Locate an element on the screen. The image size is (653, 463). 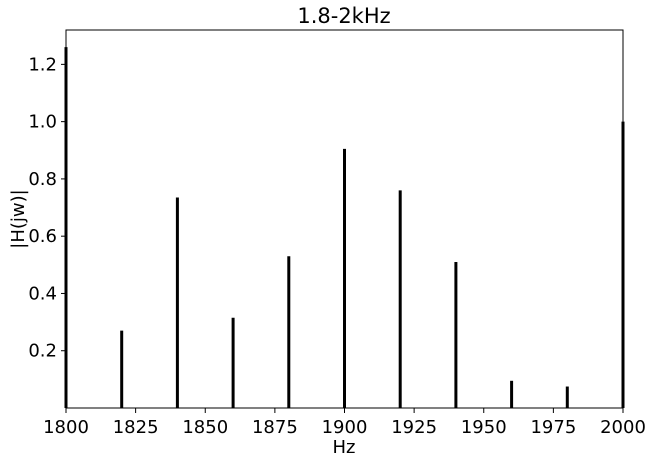
x-tick-label-1875: 1875 is located at coordinates (275, 427).